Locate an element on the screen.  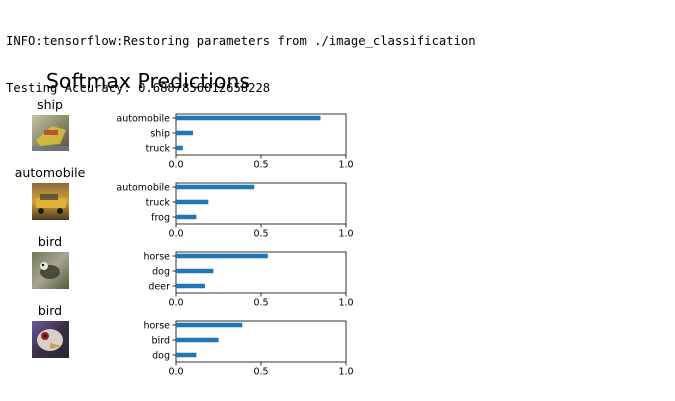
bar-frog is located at coordinates (186, 217).